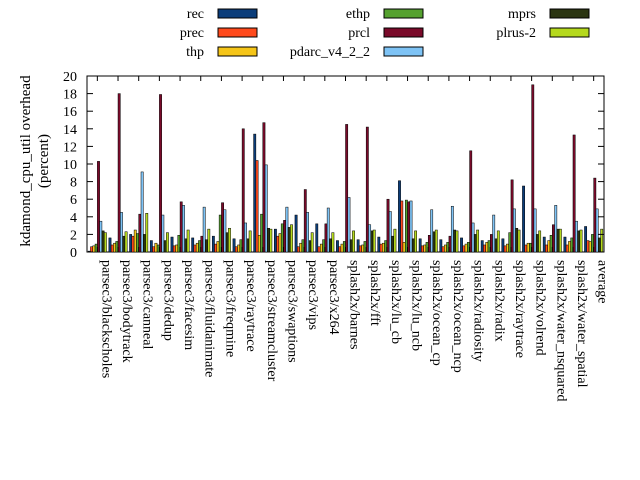  I want to click on x-tick-label: splash2x/ocean_ncp, so click(457, 316).